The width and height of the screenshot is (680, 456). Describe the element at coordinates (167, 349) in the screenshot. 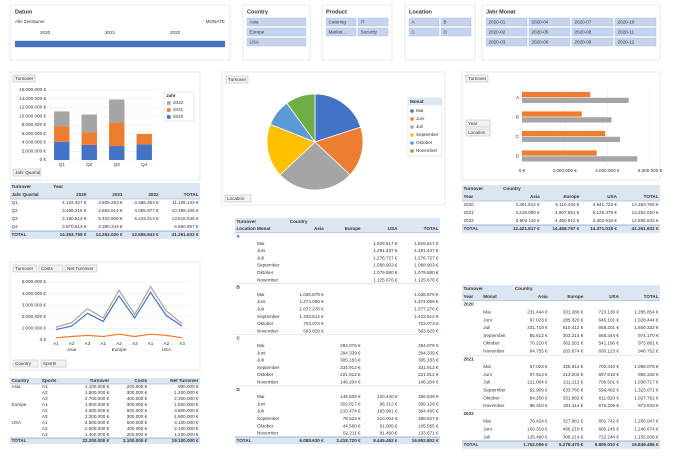

I see `x-group-label: USA` at that location.